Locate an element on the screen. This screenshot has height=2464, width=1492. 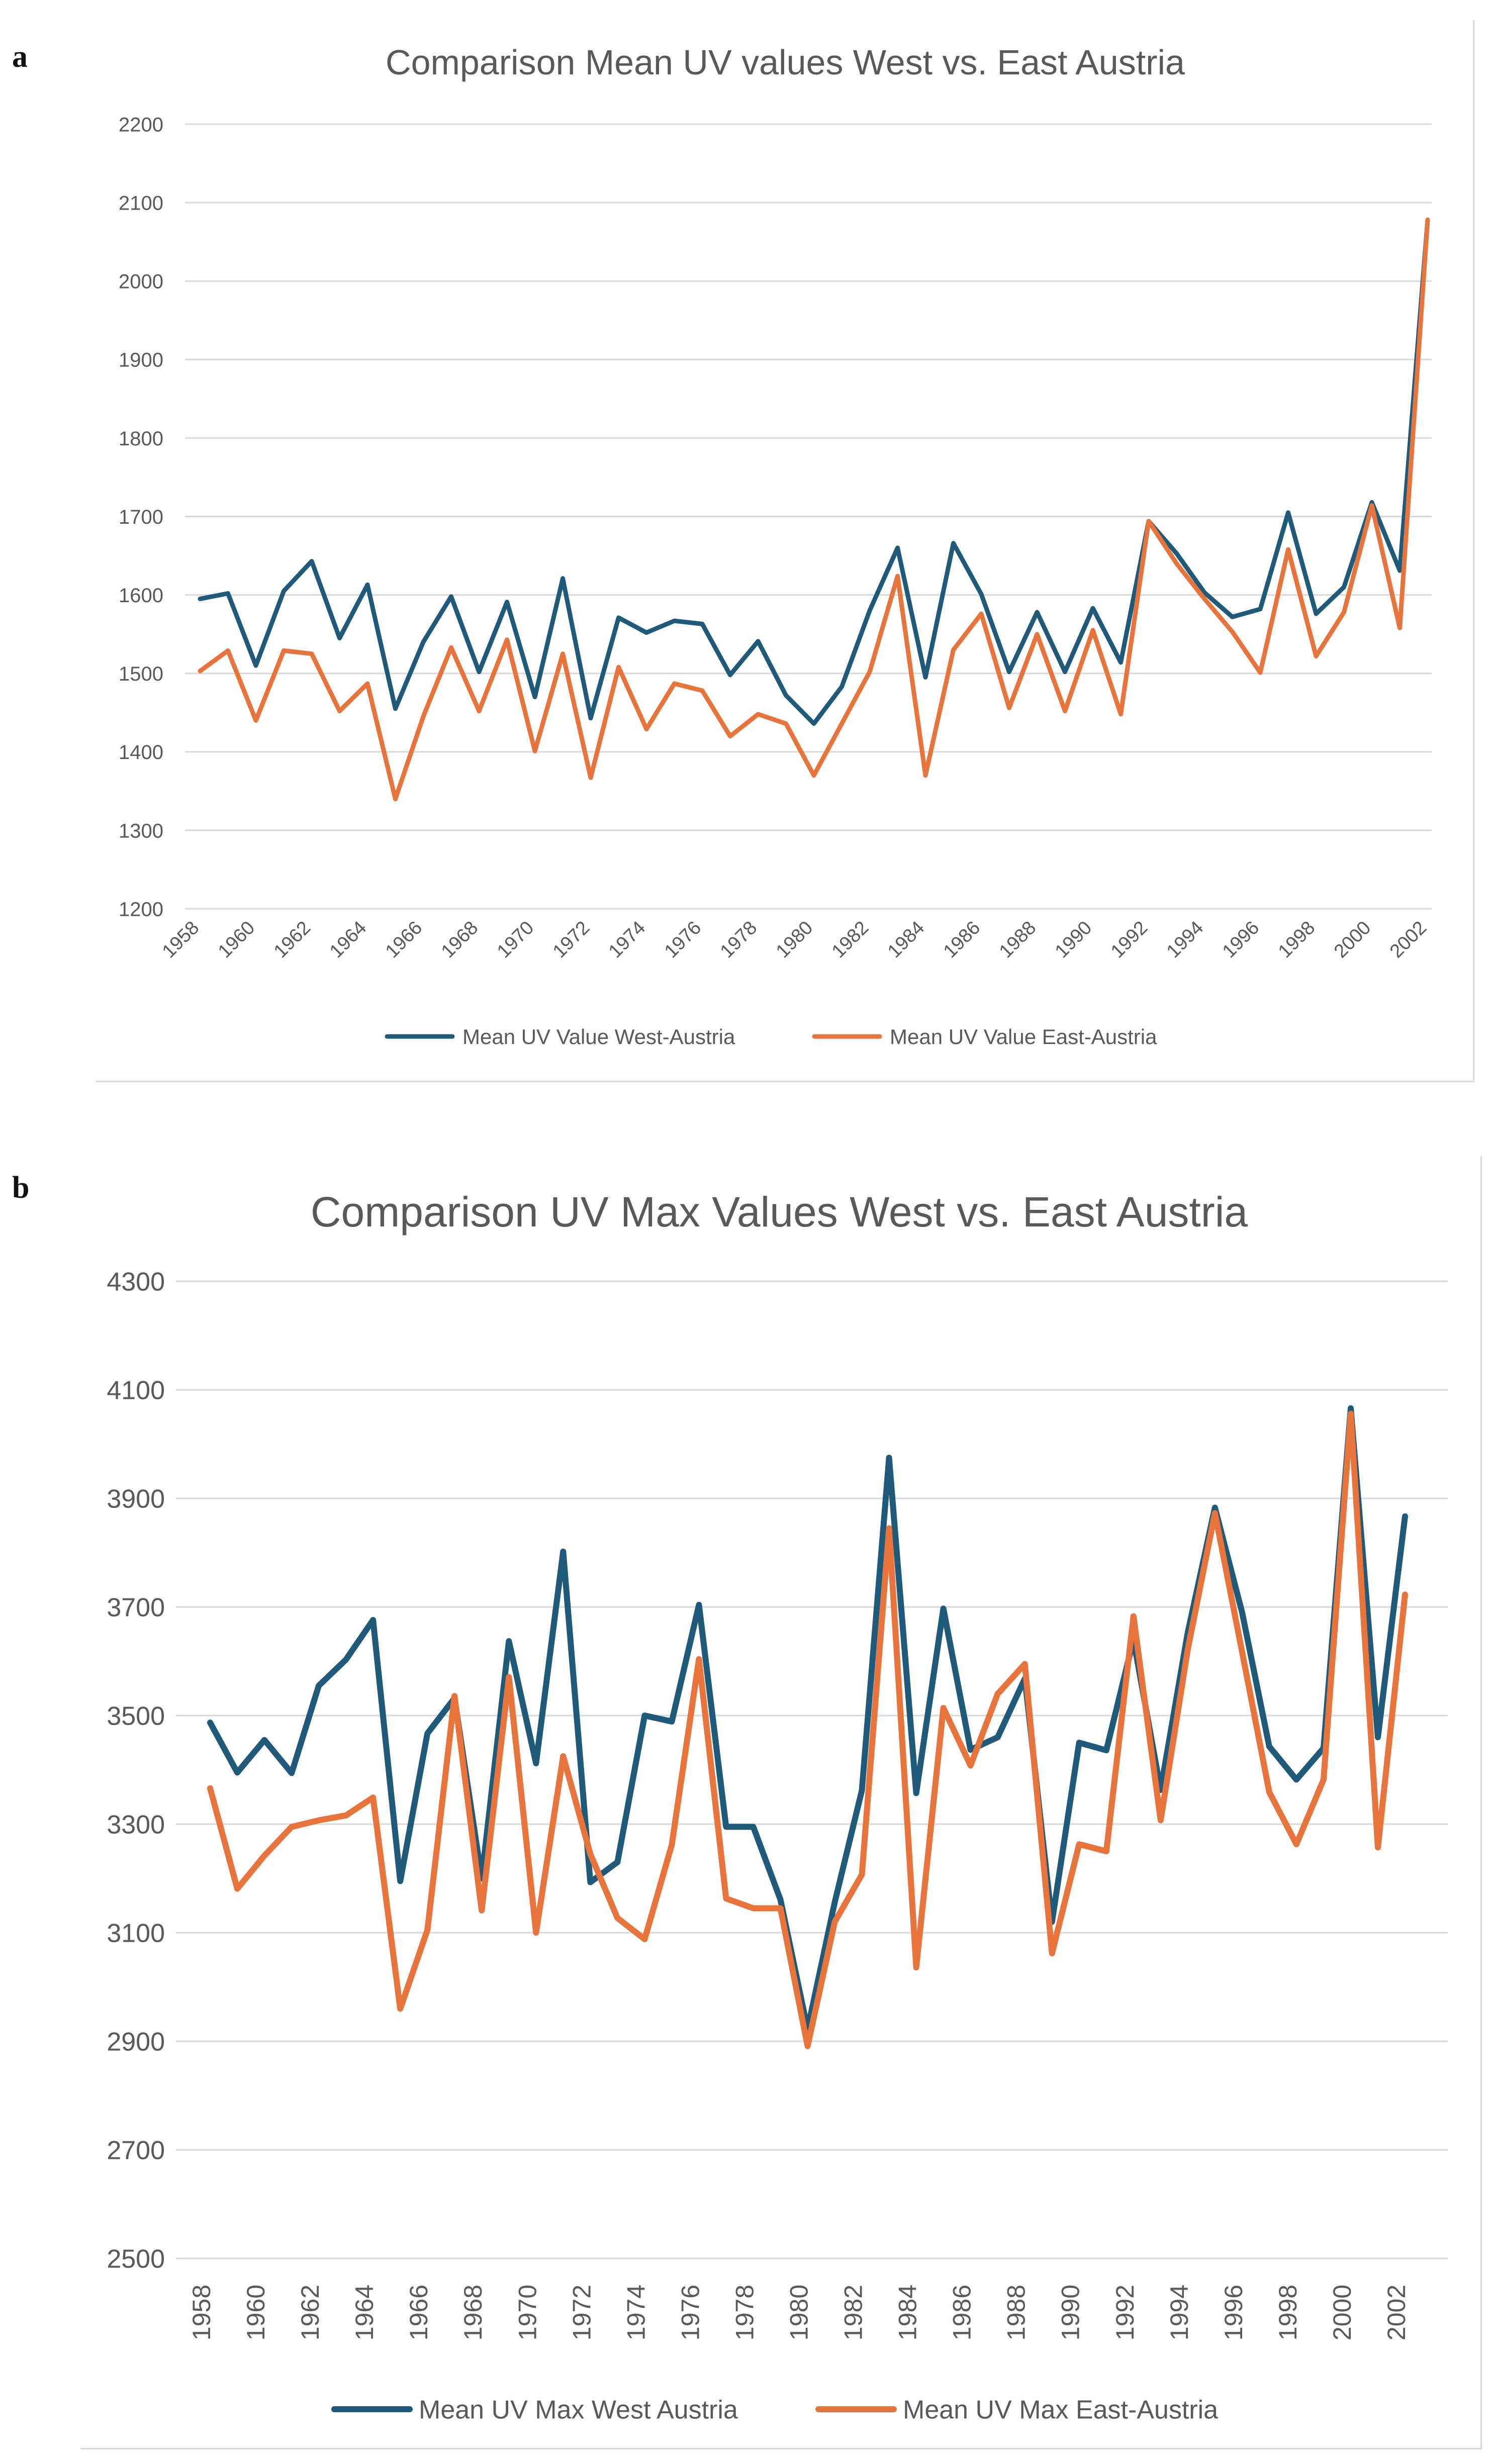
x-tick-label-1974: 1974 is located at coordinates (636, 2312).